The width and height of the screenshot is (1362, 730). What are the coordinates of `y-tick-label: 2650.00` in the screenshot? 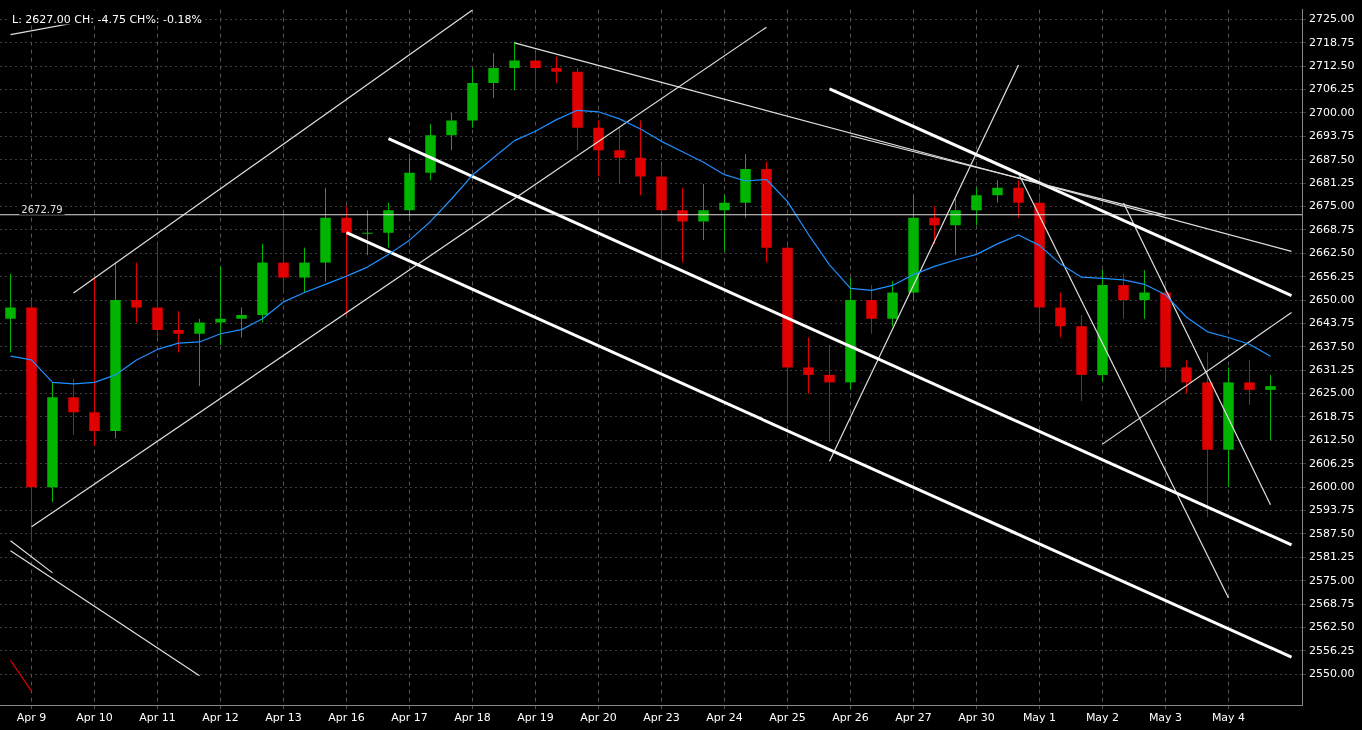 It's located at (1332, 299).